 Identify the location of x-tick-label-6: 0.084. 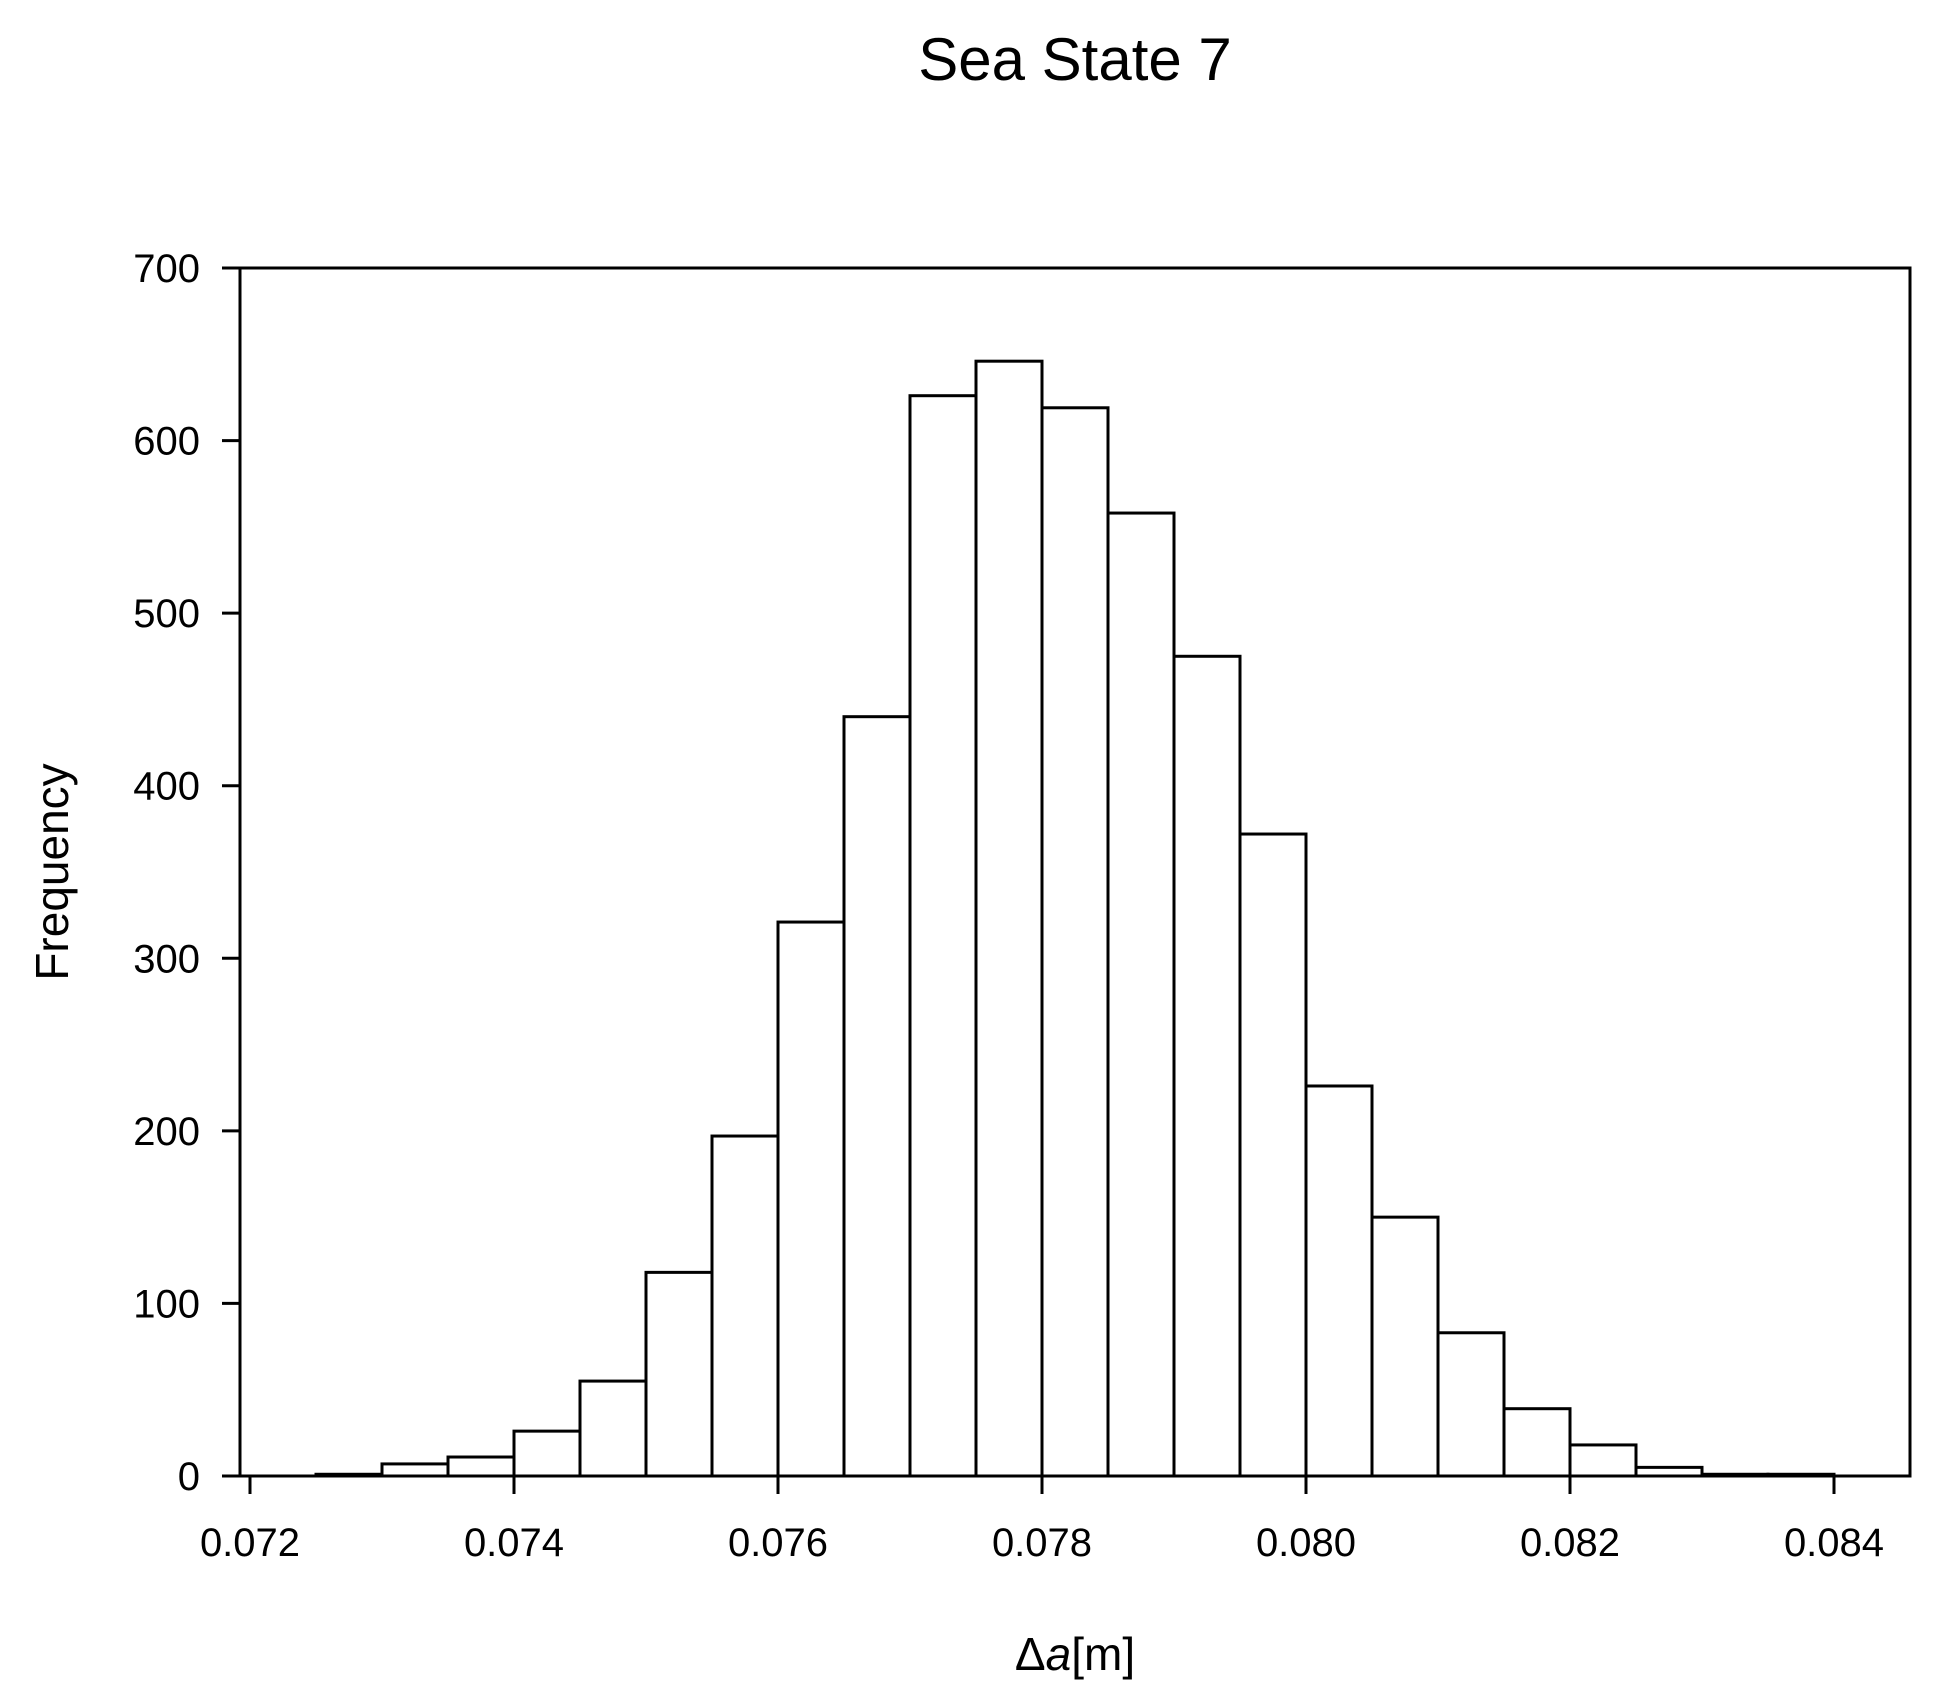
(1834, 1543).